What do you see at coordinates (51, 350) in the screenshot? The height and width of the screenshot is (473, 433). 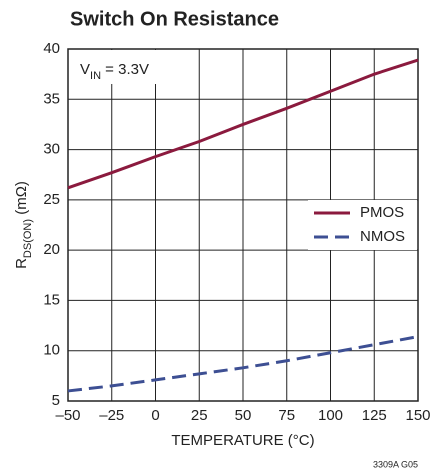 I see `y-tick-label: 10` at bounding box center [51, 350].